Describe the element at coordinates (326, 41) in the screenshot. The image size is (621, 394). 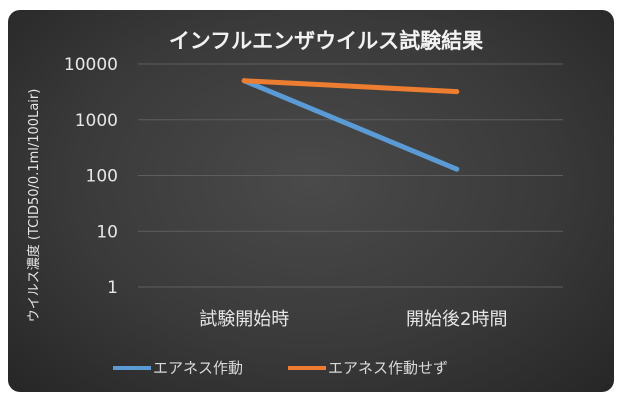
I see `chart-title: インフルエンザウイルス試験結果` at that location.